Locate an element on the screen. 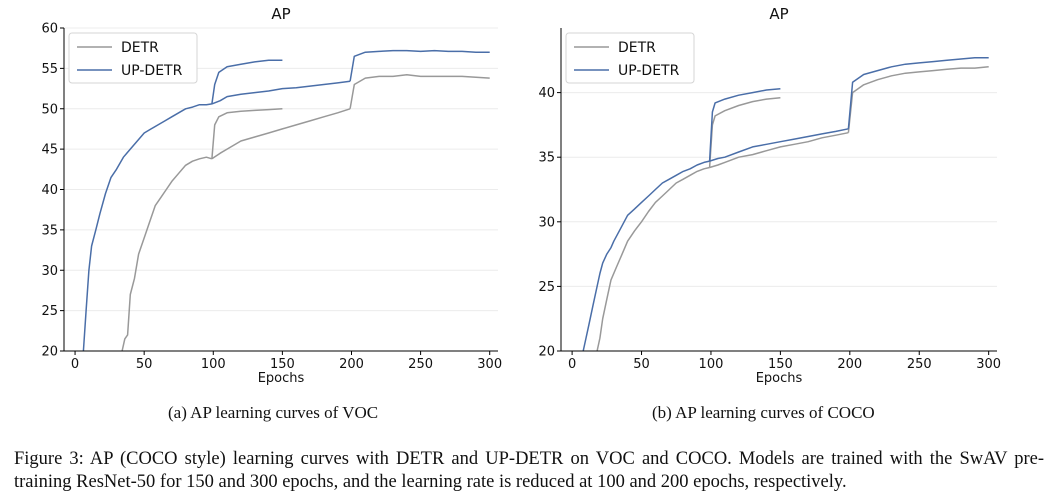  chart-a-y-tick-label: 50 is located at coordinates (49, 109).